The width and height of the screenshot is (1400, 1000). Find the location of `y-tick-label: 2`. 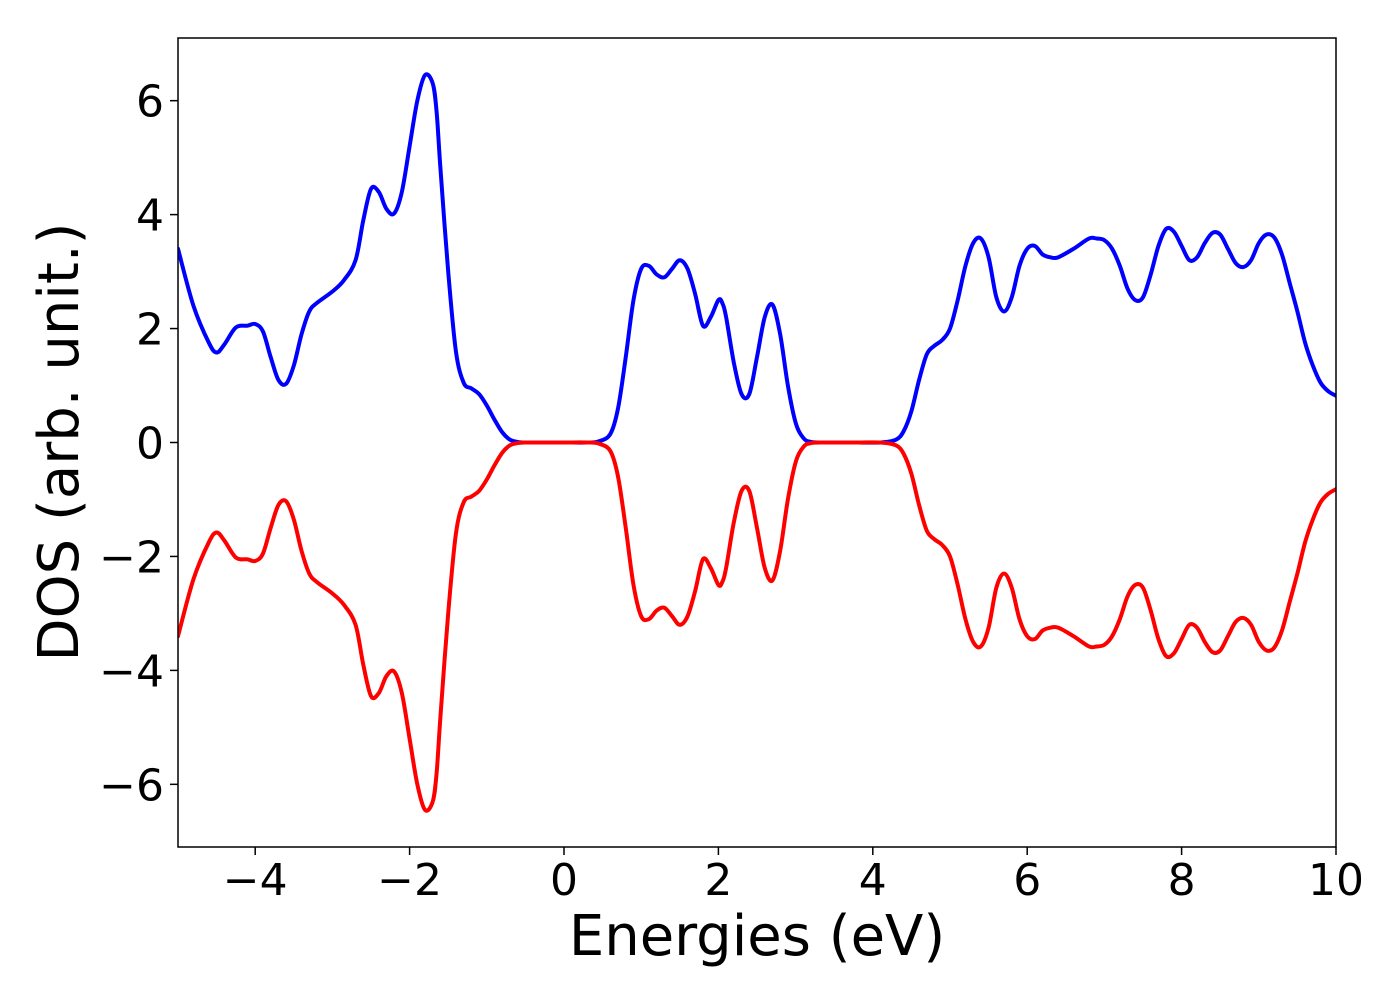

y-tick-label: 2 is located at coordinates (150, 330).